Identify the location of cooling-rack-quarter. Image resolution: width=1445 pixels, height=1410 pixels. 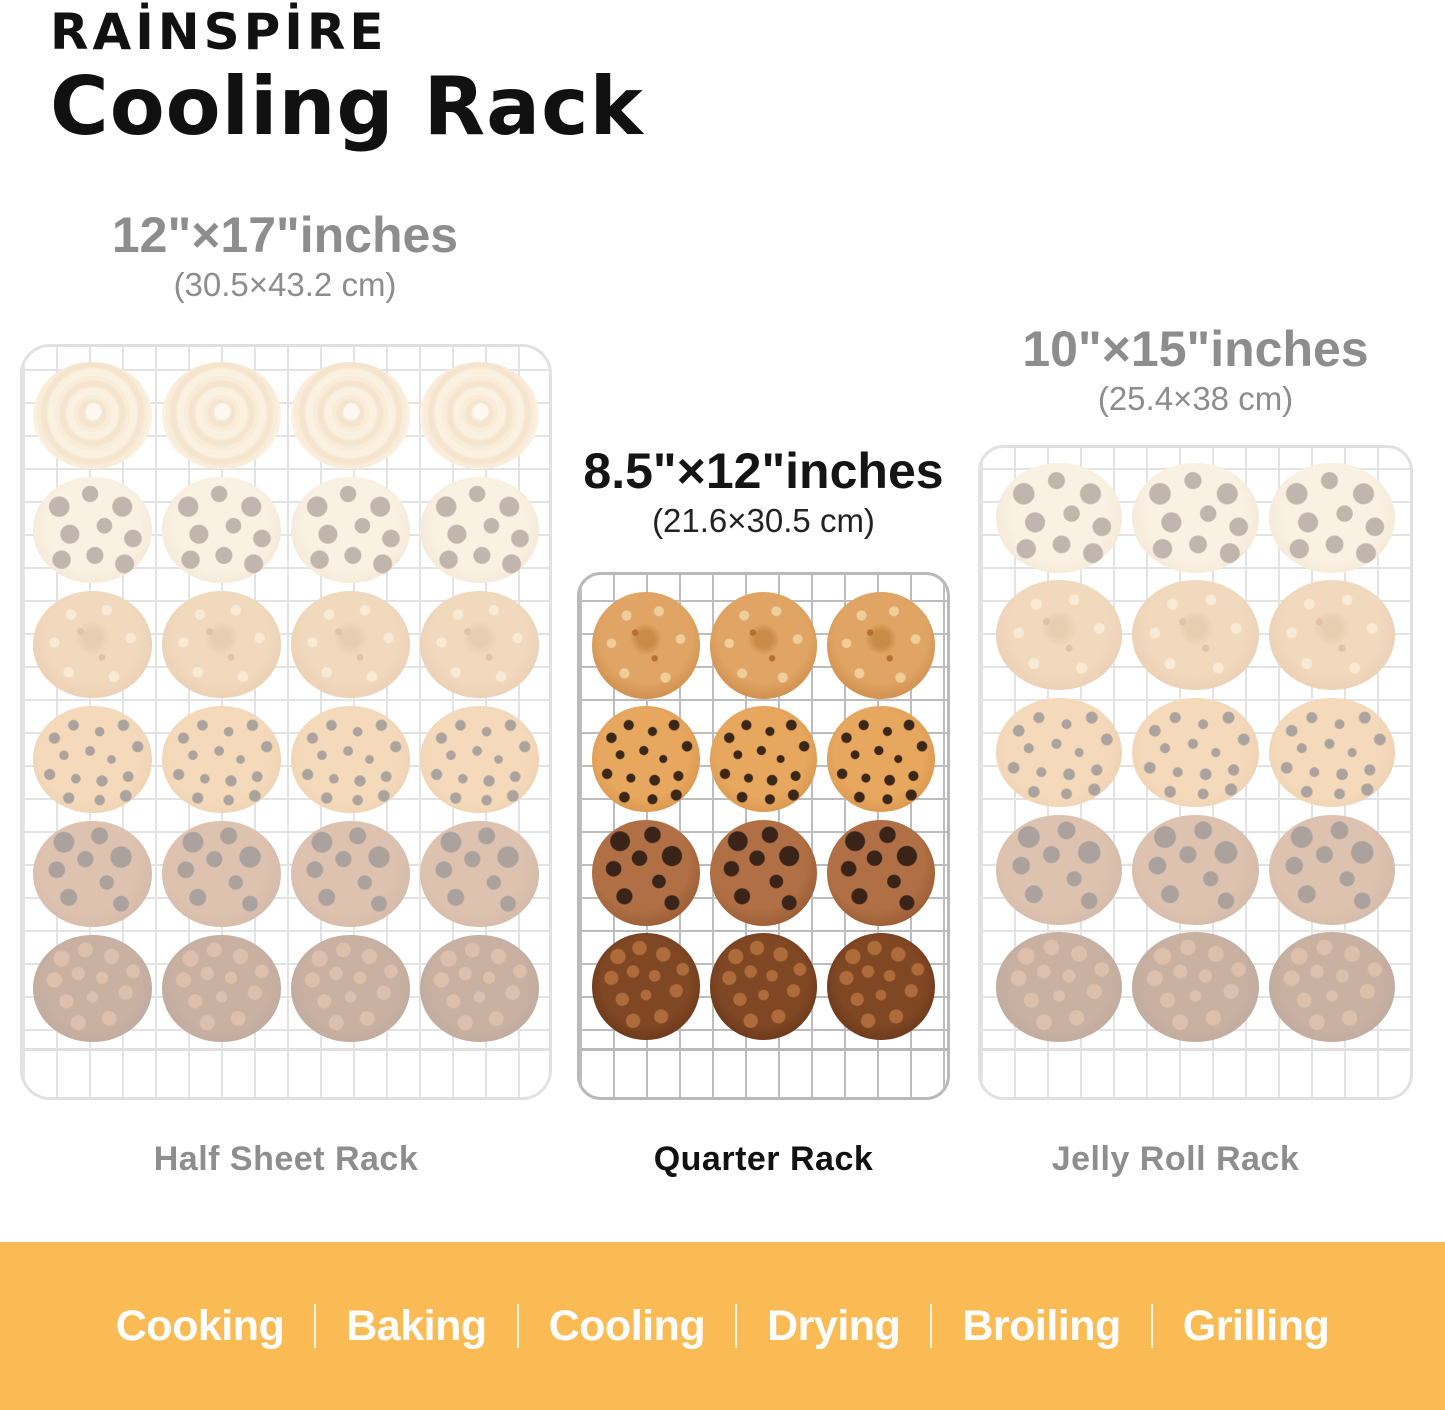
(763, 836).